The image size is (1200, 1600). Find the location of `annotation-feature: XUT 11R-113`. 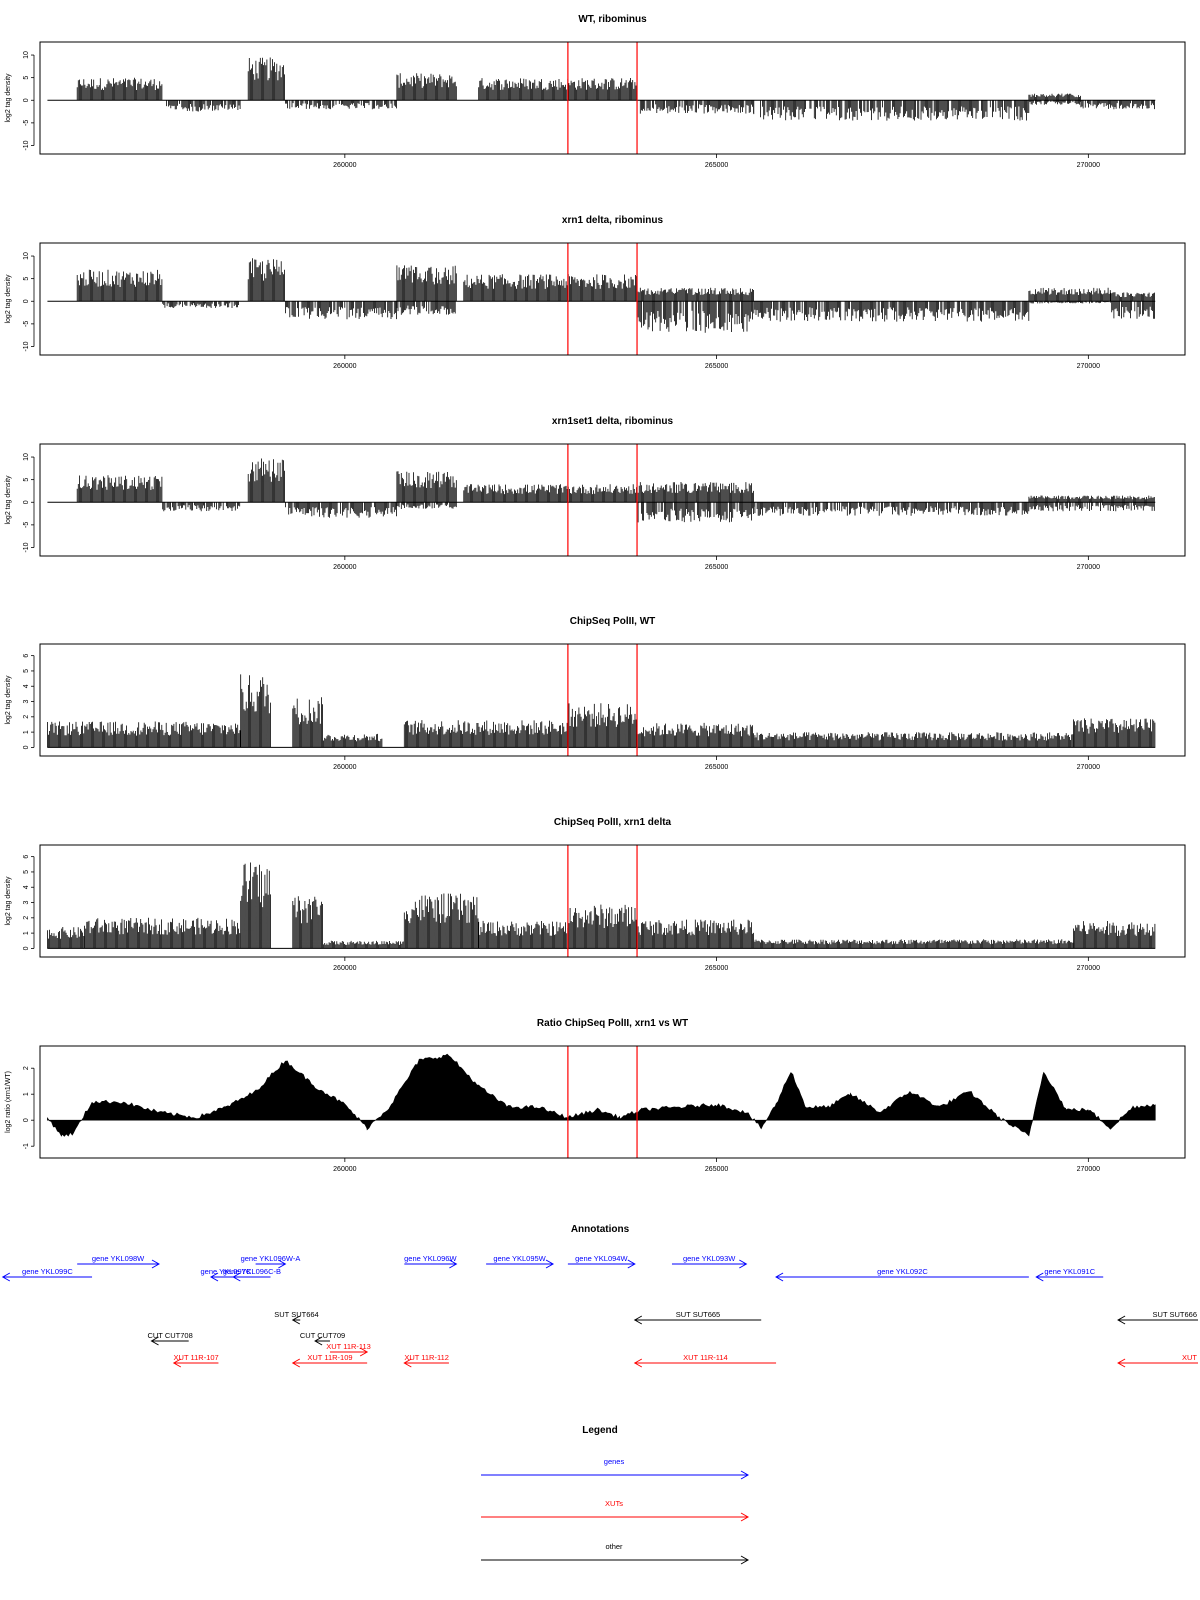

annotation-feature: XUT 11R-113 is located at coordinates (348, 1349).